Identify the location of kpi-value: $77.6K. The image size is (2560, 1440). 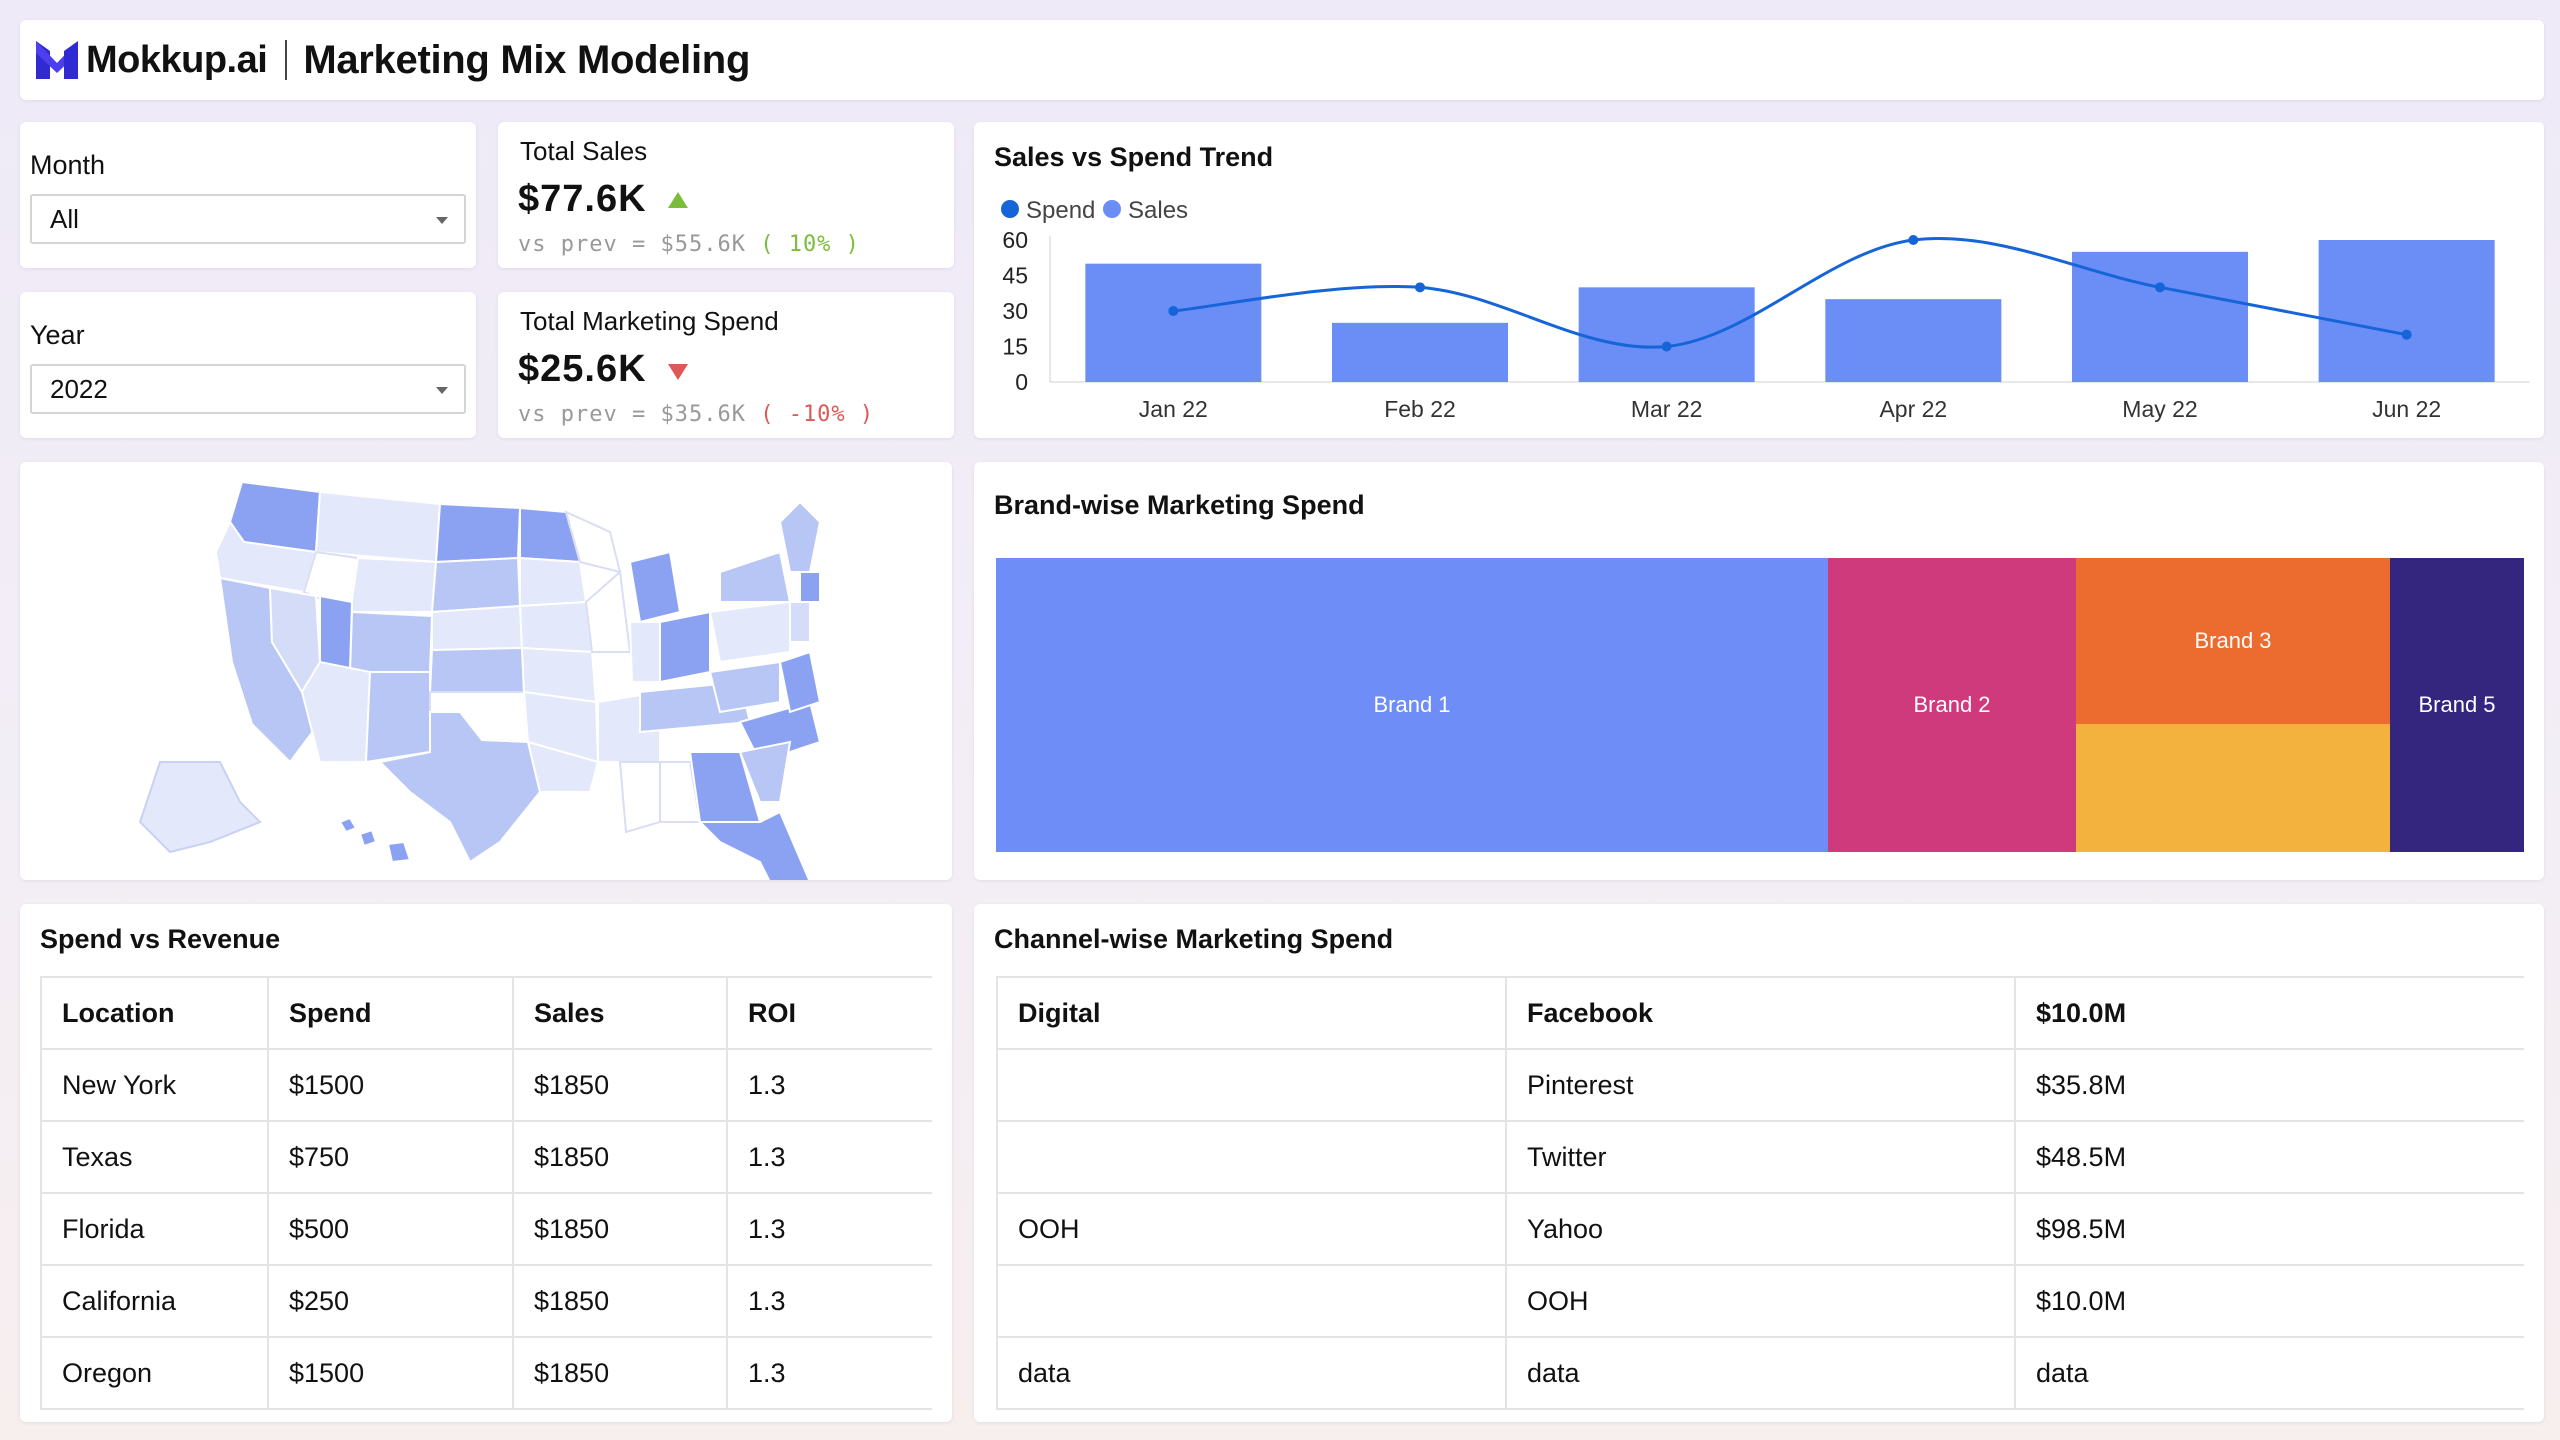
(582, 199).